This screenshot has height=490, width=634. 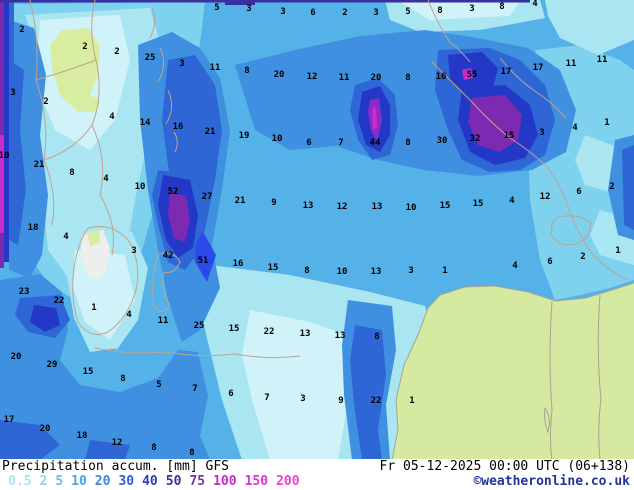 I want to click on deep-blob-bottomleft3, so click(x=107, y=450).